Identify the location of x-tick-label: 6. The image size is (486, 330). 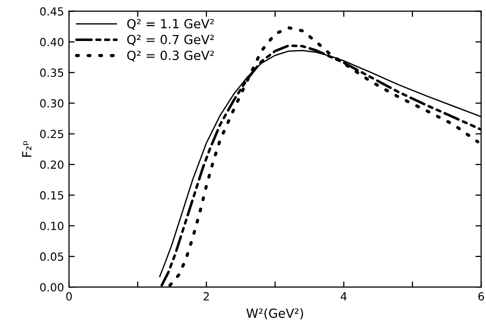
(481, 296).